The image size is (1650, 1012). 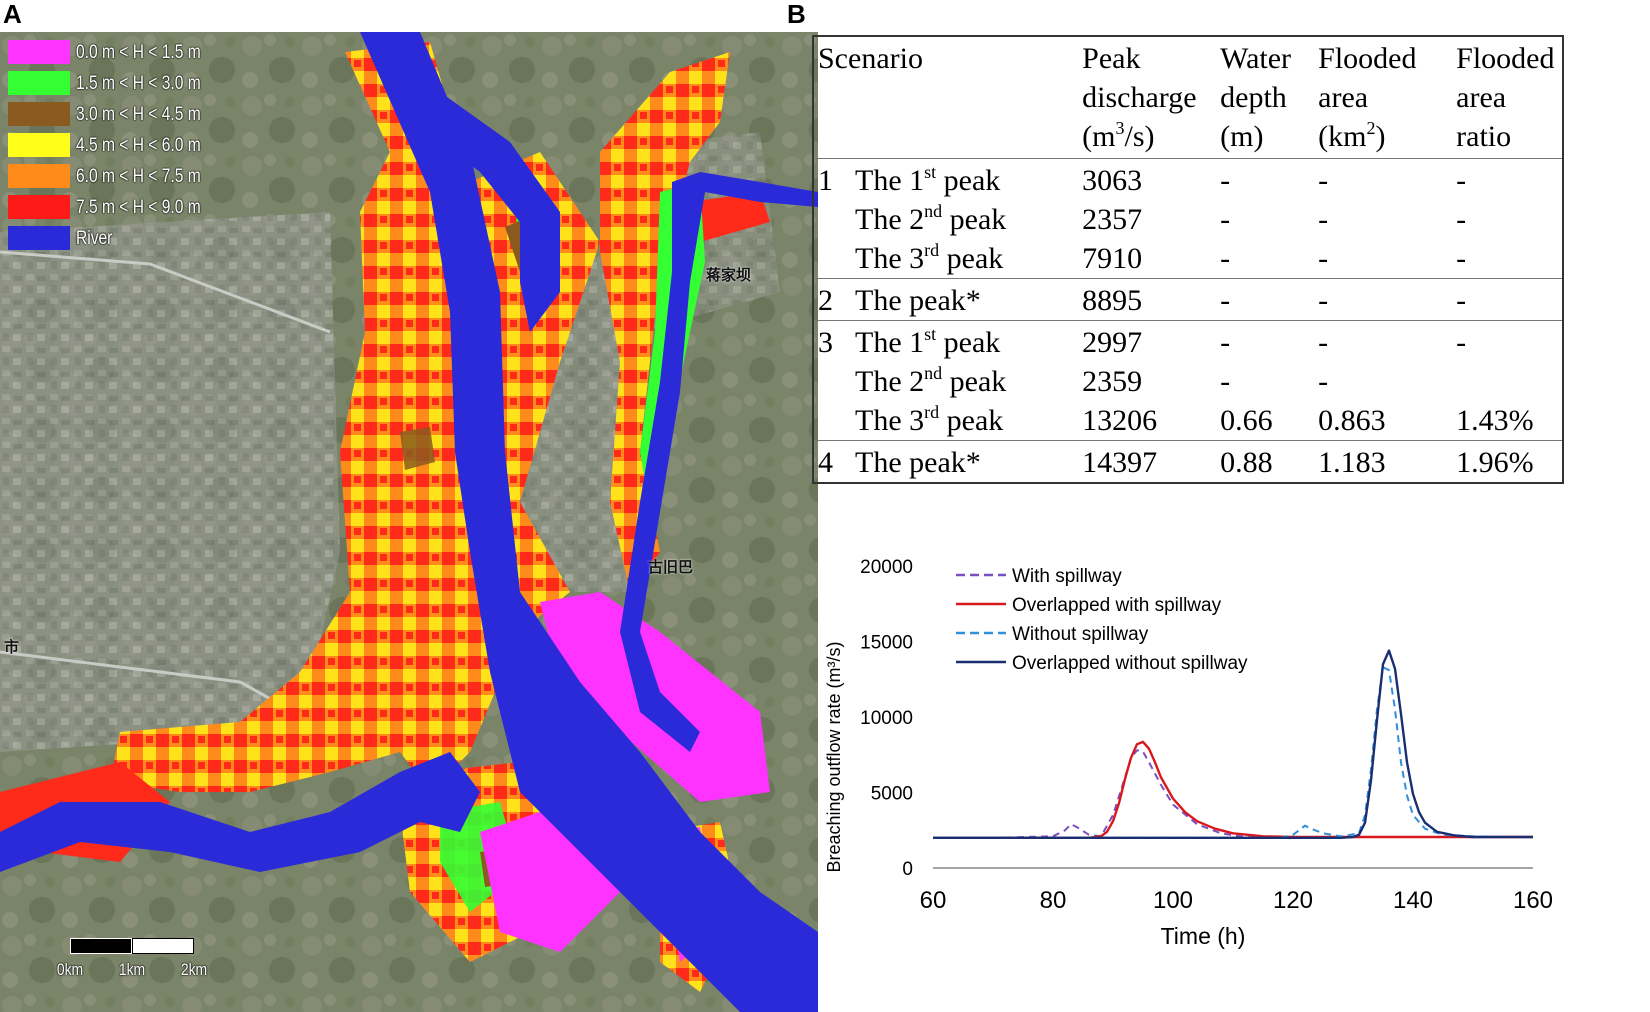 I want to click on cell-area: 0.863, so click(x=1352, y=420).